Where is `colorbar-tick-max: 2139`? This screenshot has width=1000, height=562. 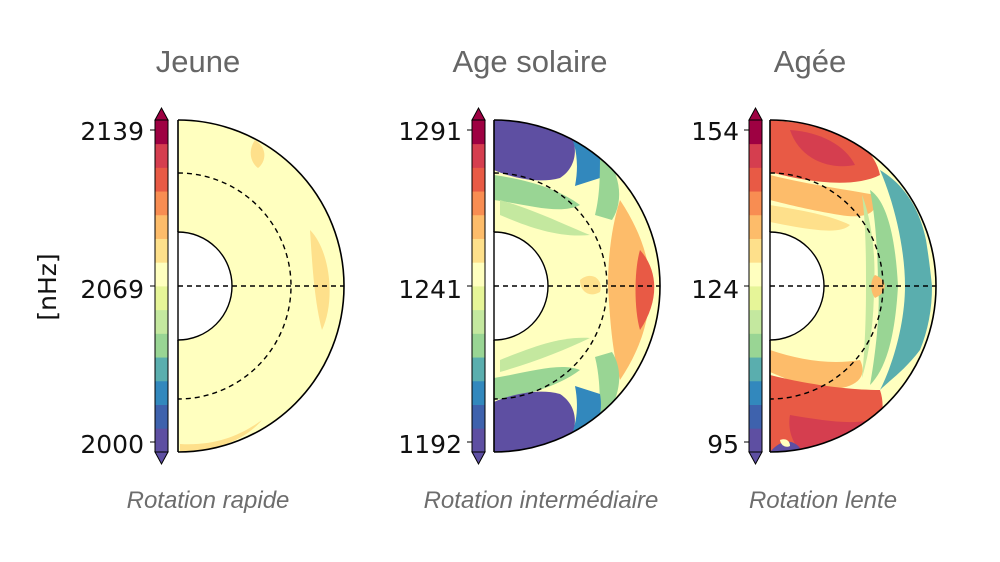
colorbar-tick-max: 2139 is located at coordinates (112, 131).